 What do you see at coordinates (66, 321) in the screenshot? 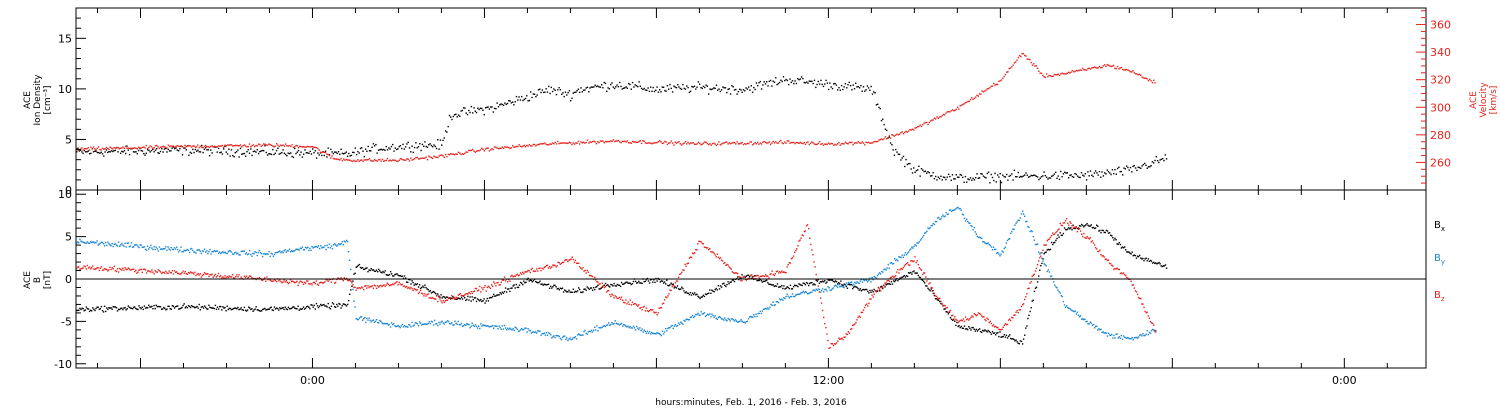
I see `field-tick-label: -5` at bounding box center [66, 321].